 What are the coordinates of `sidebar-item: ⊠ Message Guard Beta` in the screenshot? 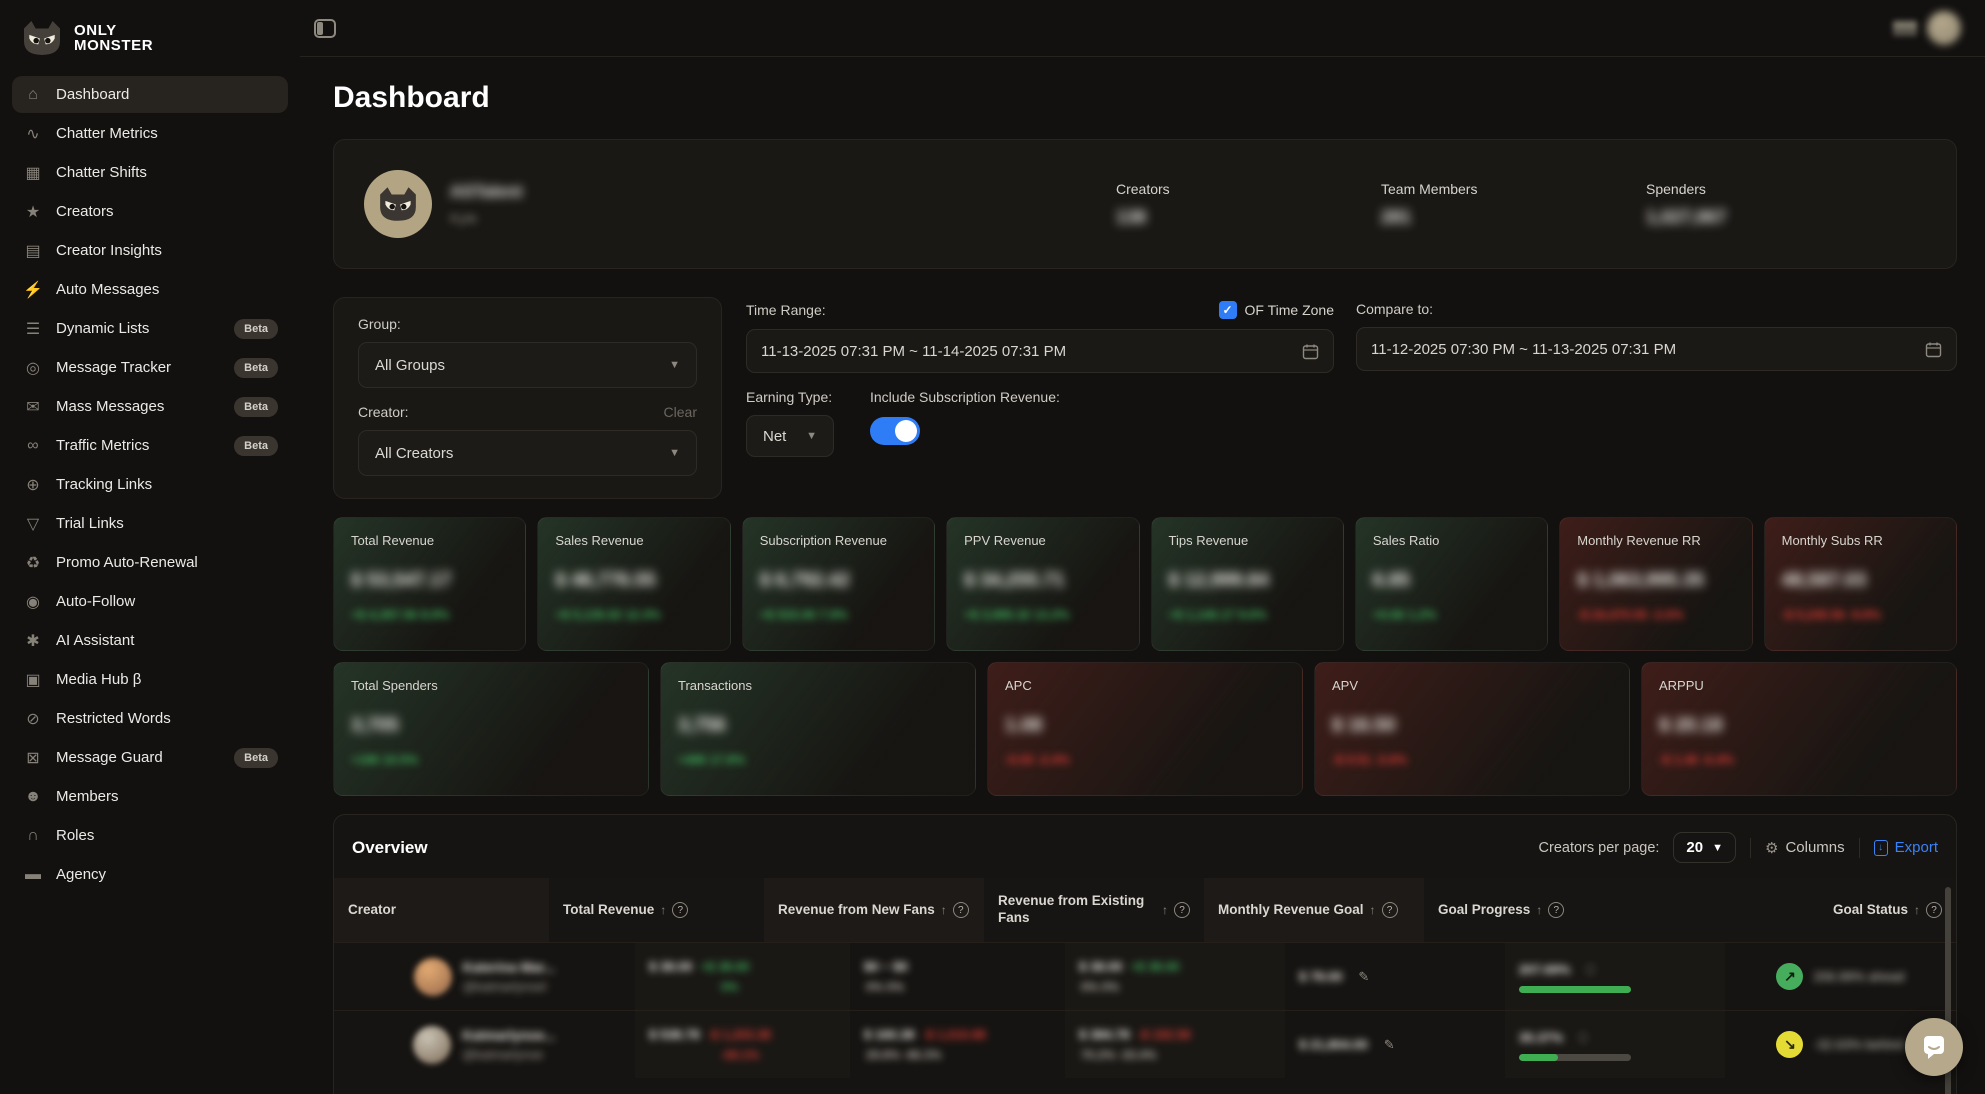 It's located at (150, 757).